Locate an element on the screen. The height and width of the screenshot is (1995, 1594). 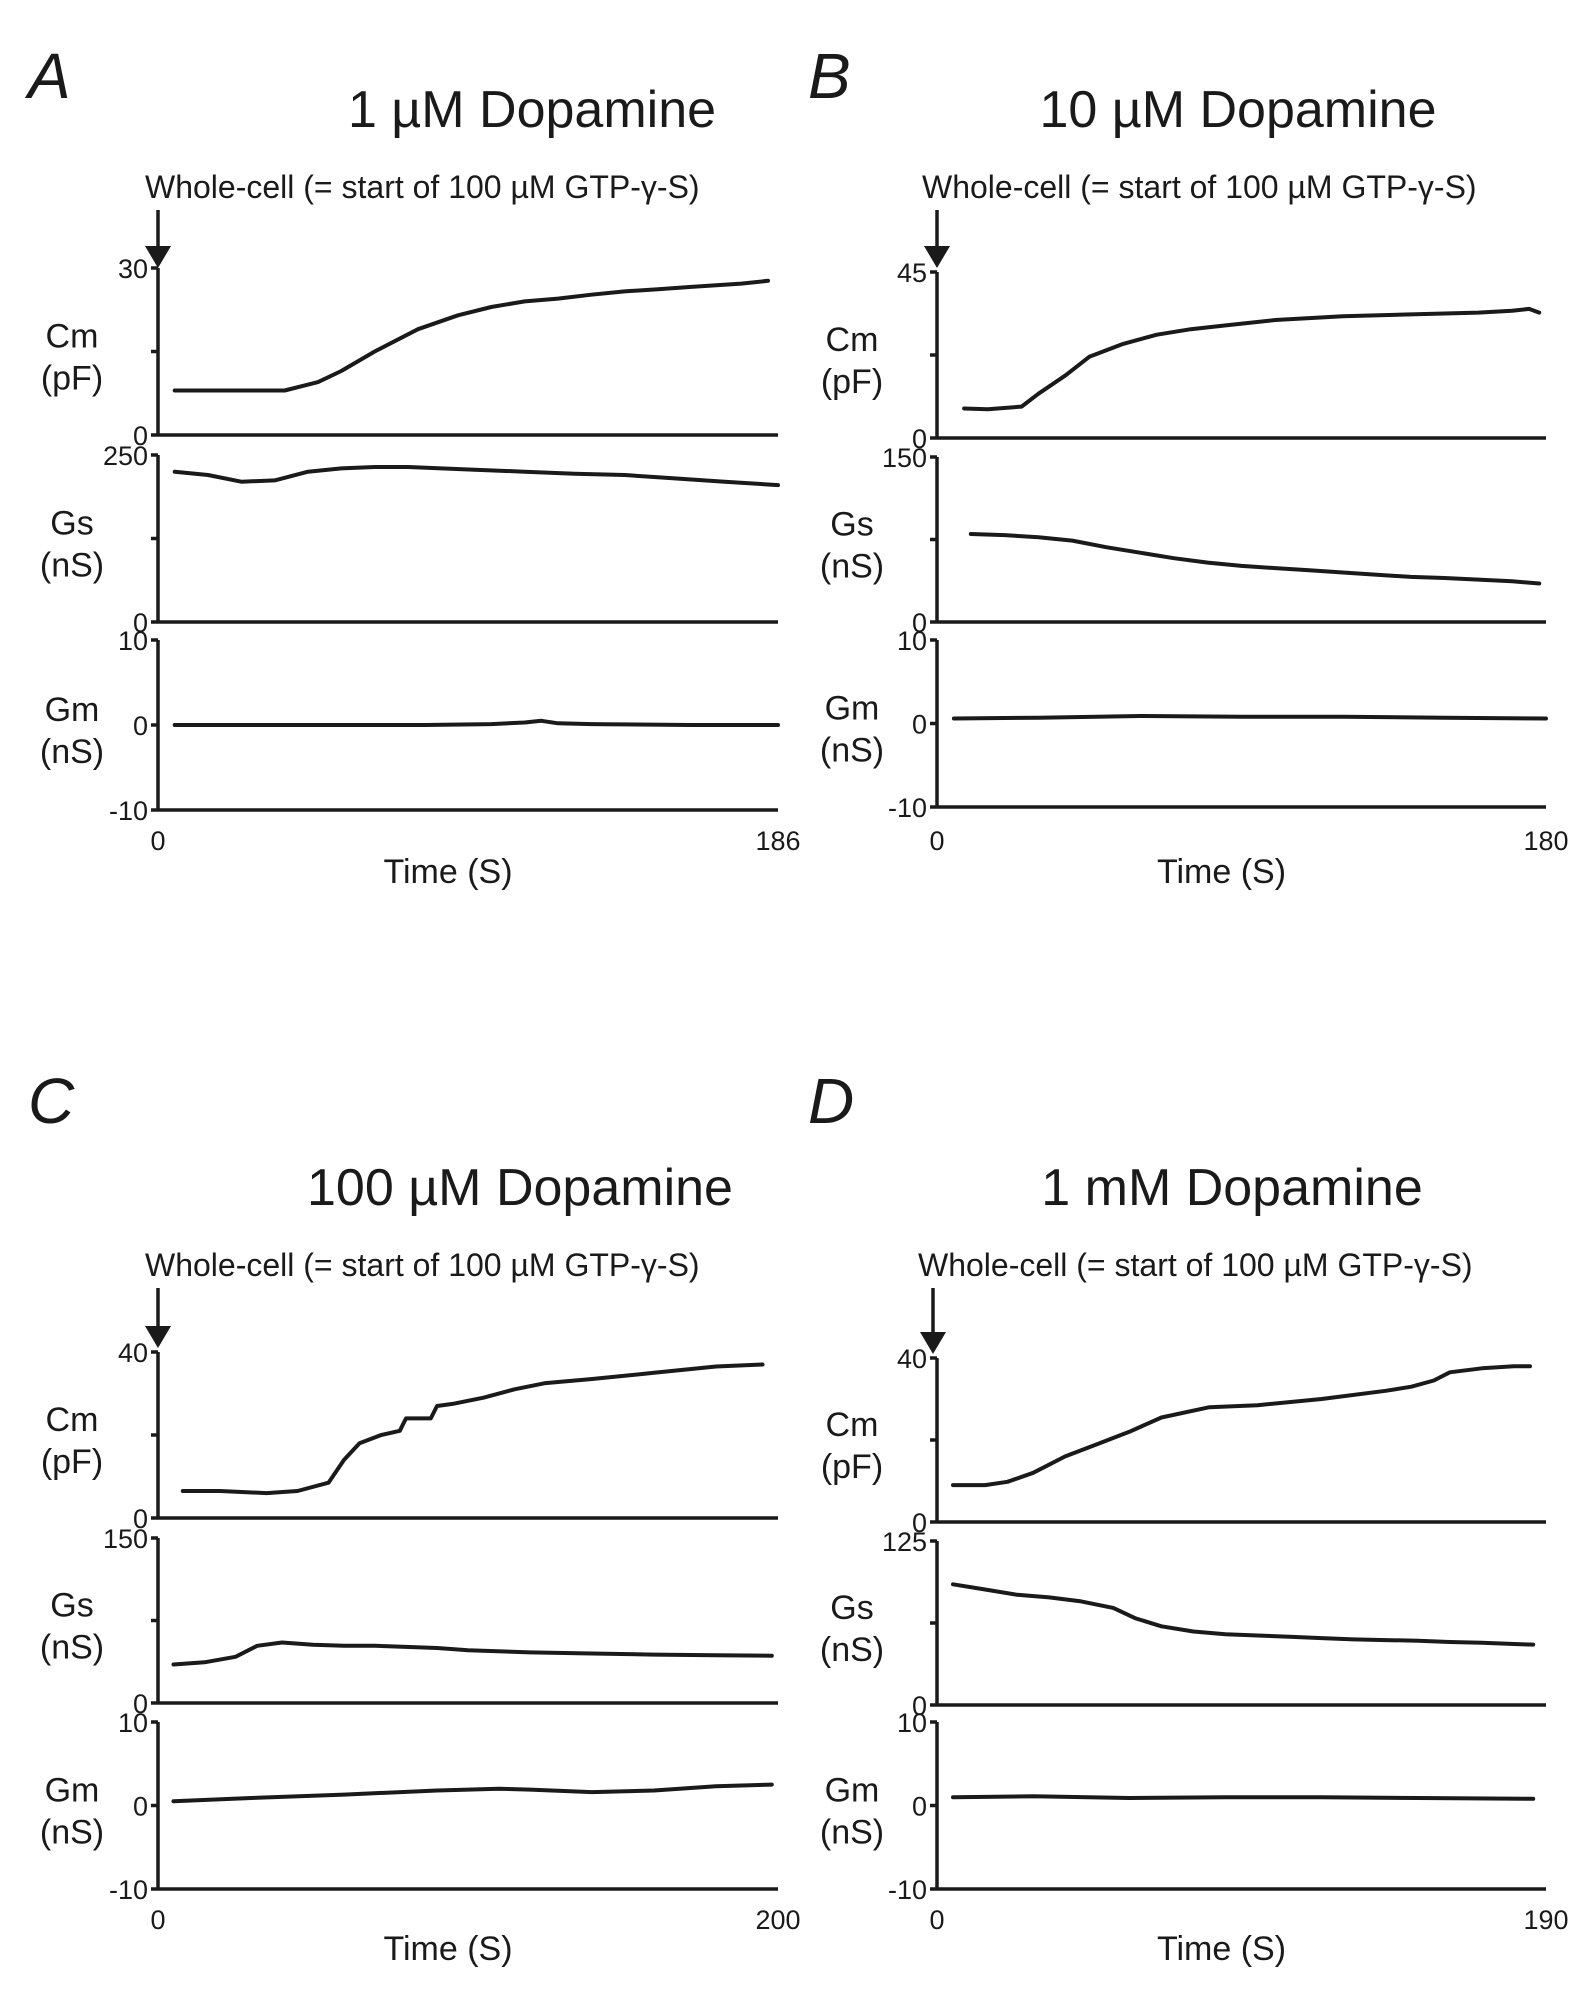
y-tick-label: 45 is located at coordinates (912, 273).